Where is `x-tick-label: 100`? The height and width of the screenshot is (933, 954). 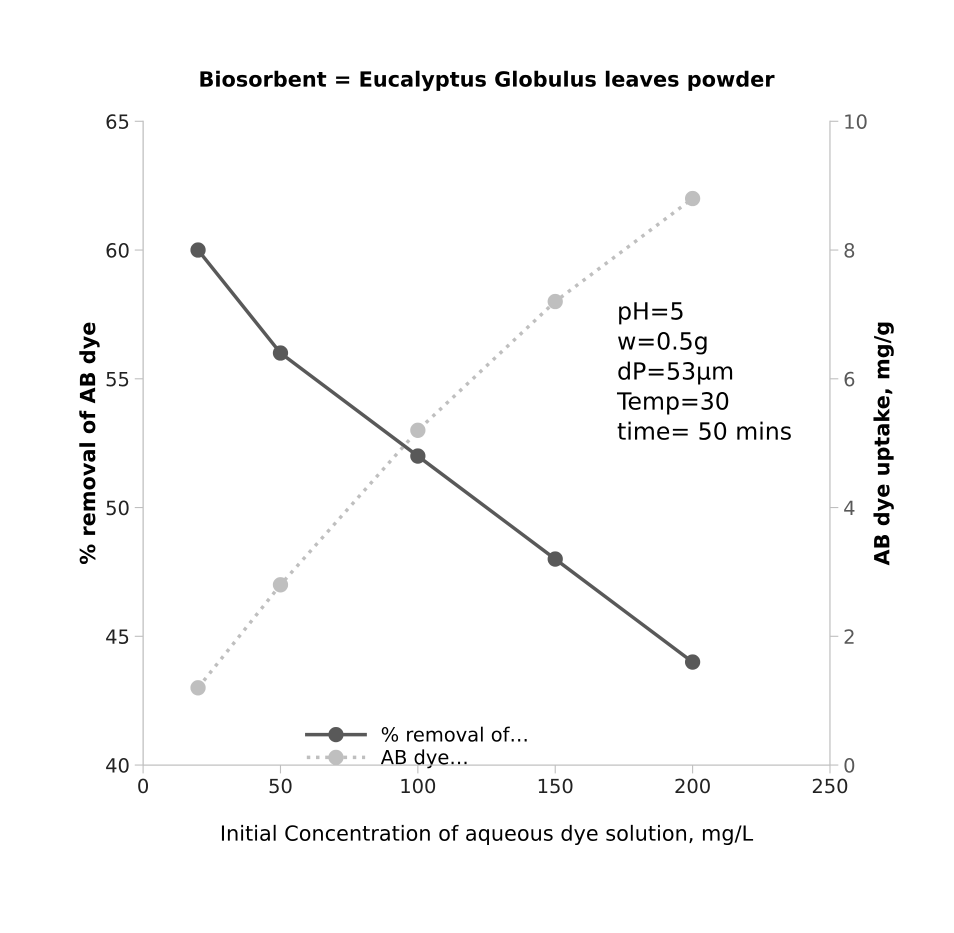
x-tick-label: 100 is located at coordinates (418, 786).